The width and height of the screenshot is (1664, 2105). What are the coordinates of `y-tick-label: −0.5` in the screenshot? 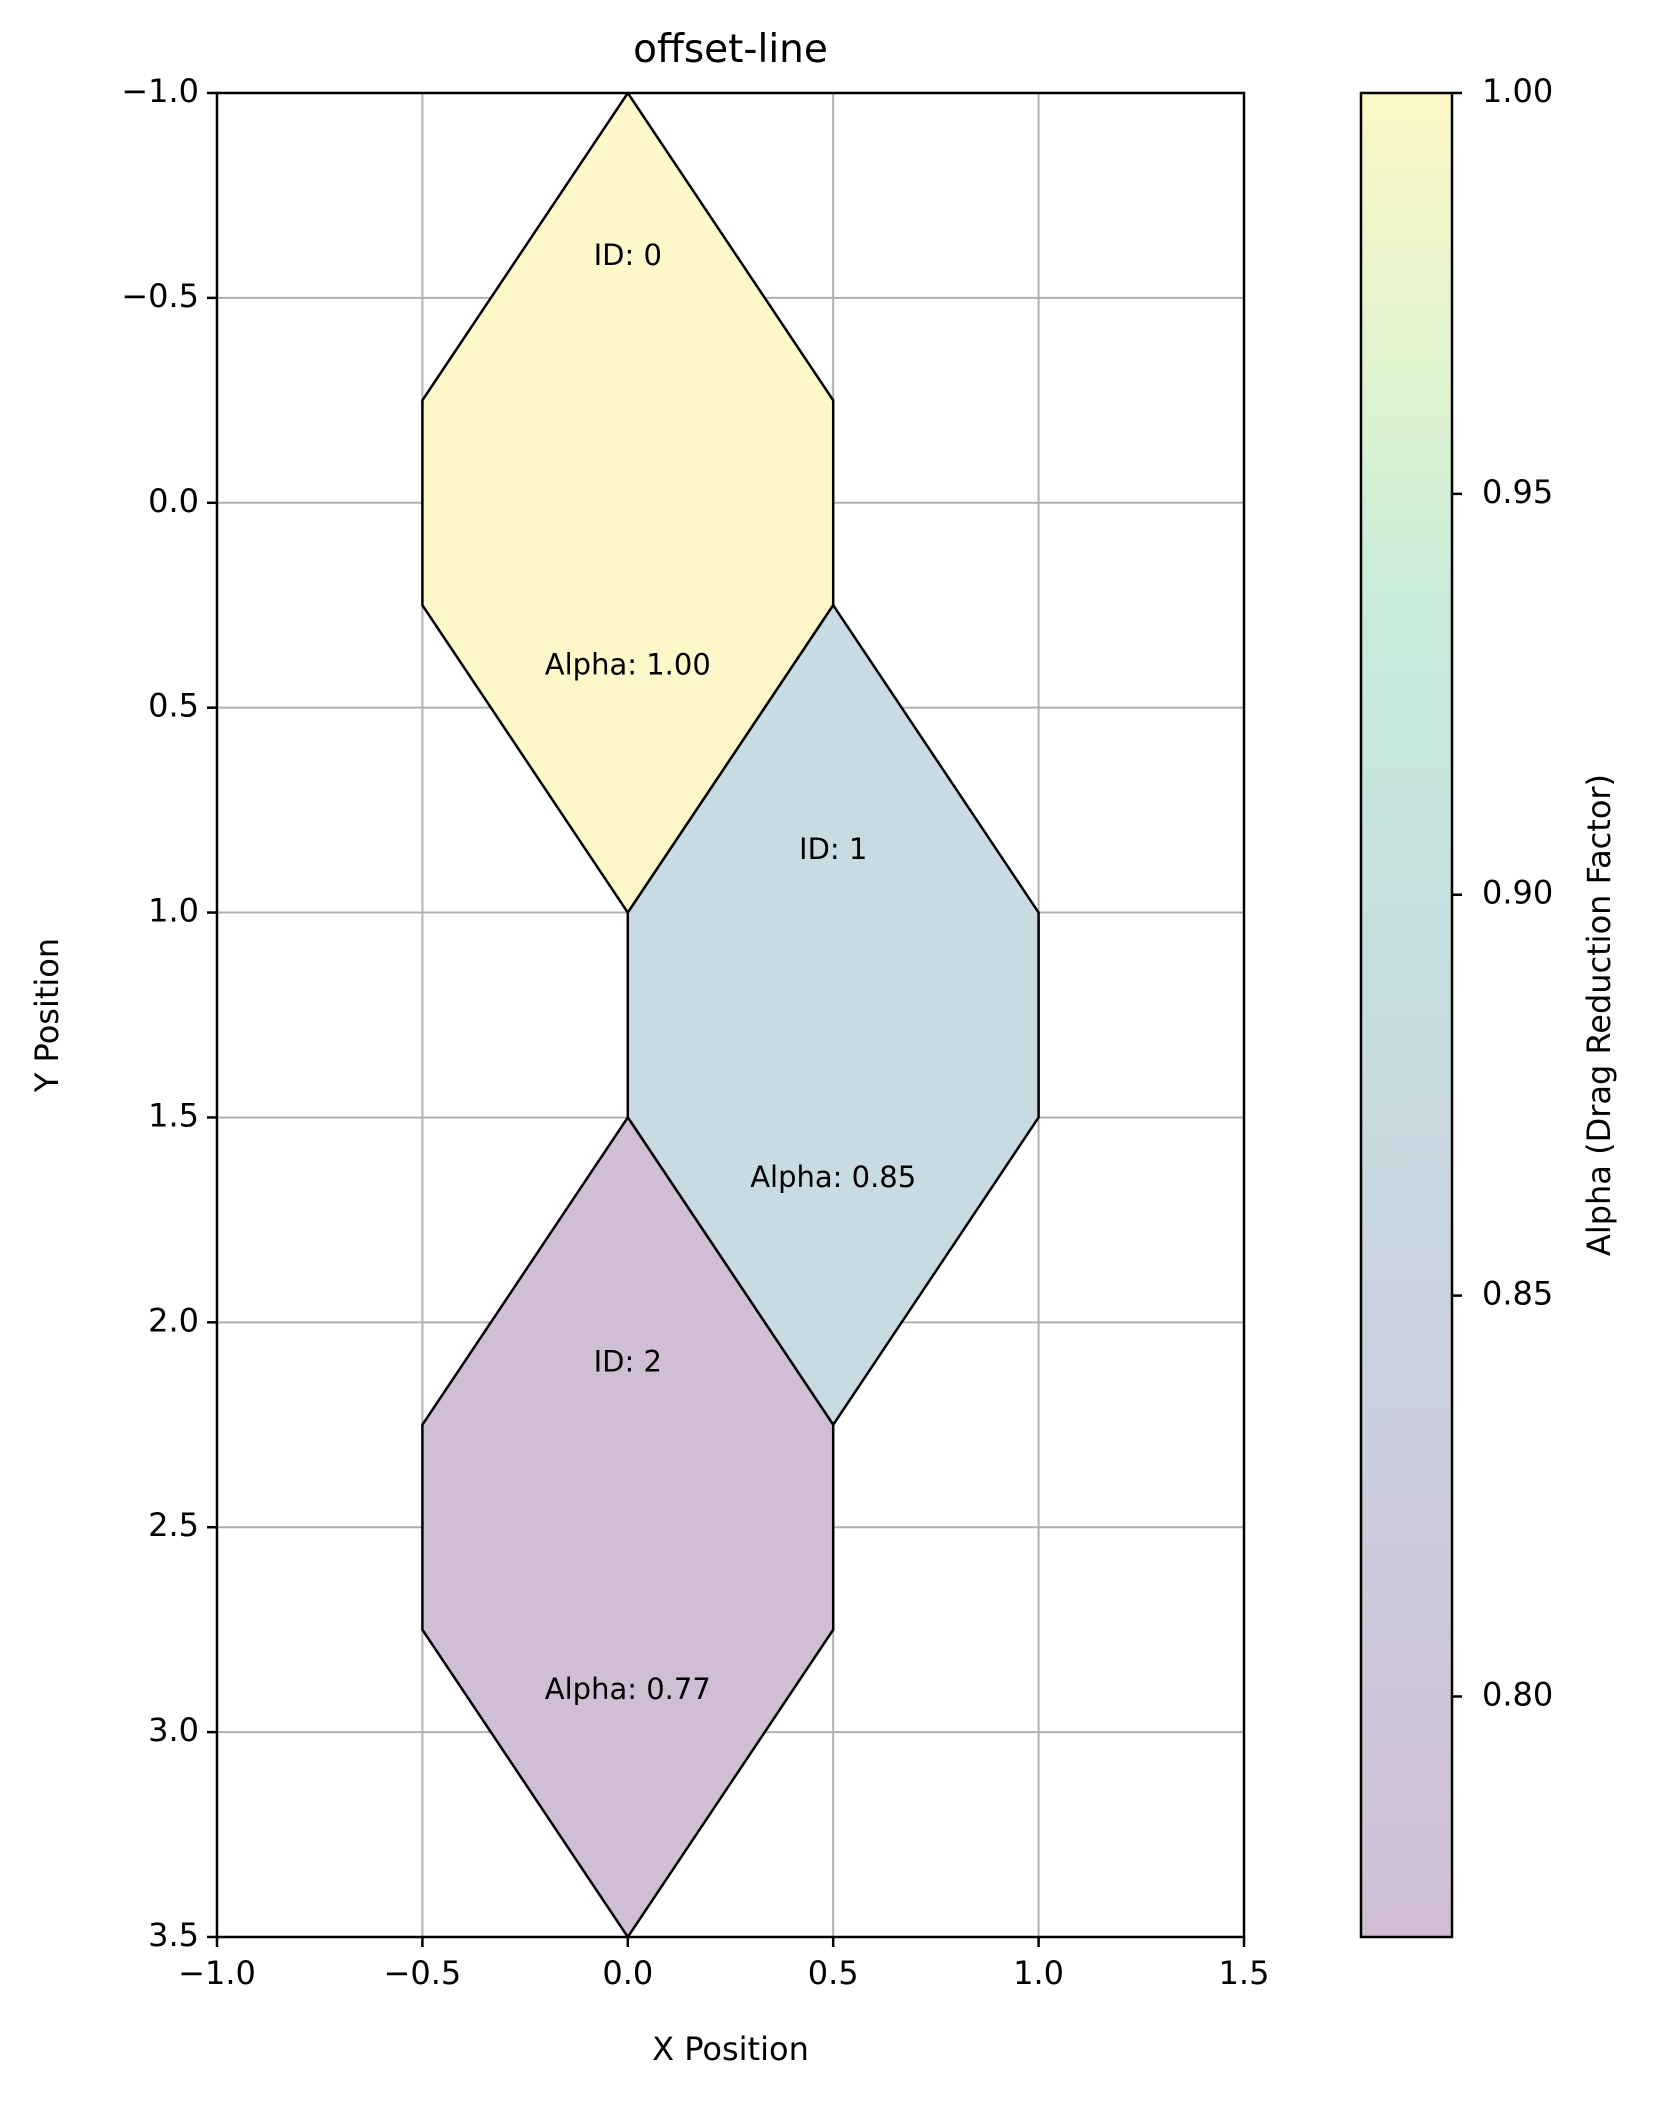 It's located at (160, 296).